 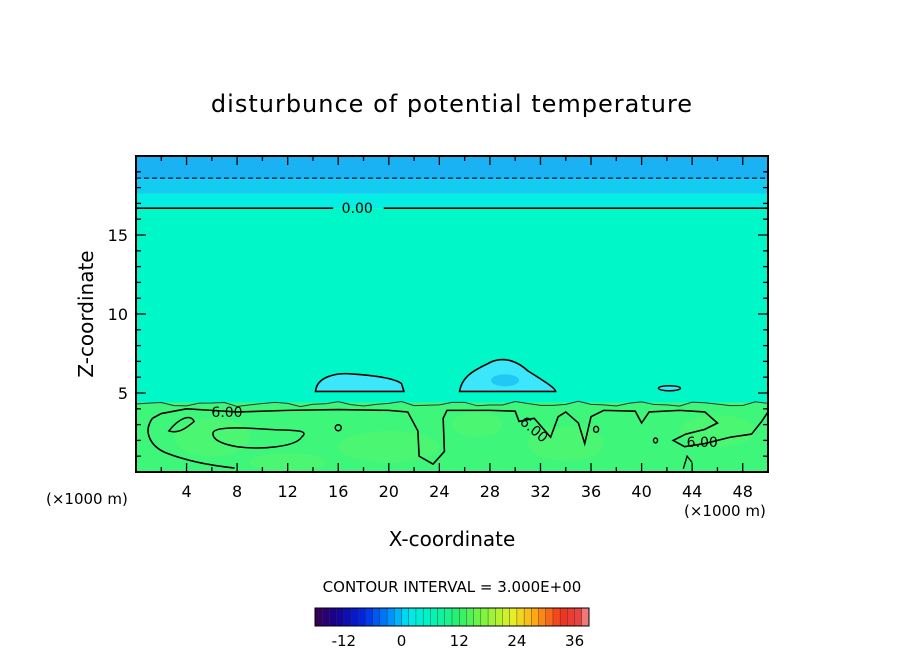 I want to click on x-tick-label: 32, so click(x=540, y=491).